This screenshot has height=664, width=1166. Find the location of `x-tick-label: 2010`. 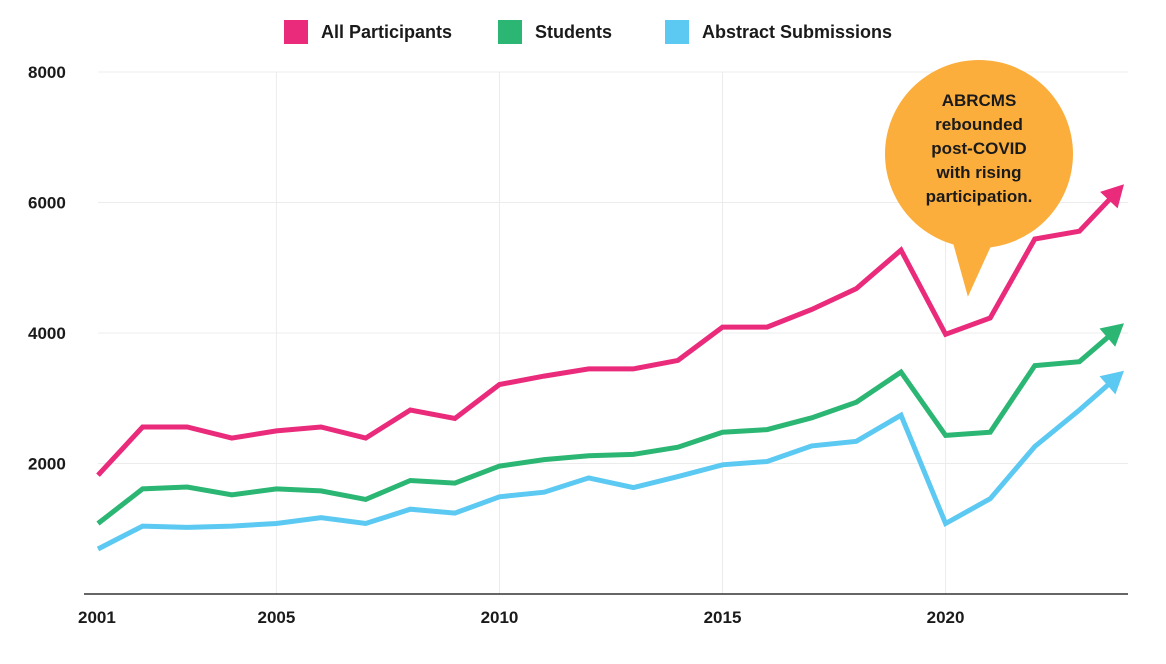

x-tick-label: 2010 is located at coordinates (500, 617).